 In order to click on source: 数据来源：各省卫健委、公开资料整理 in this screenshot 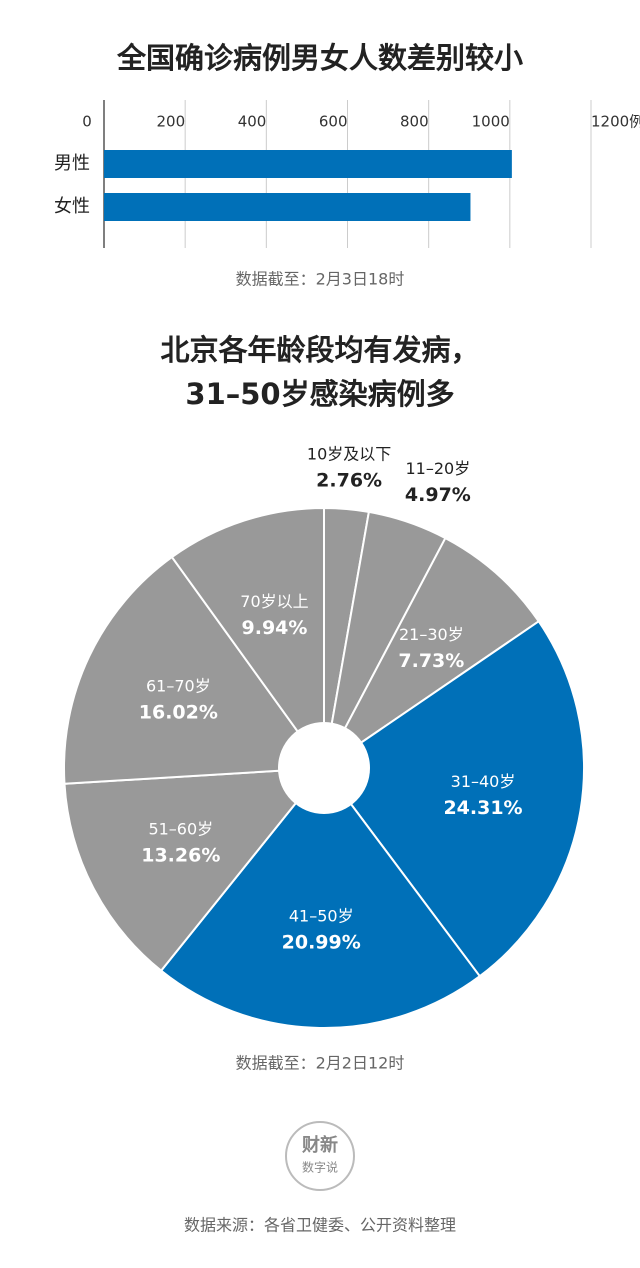, I will do `click(320, 1225)`.